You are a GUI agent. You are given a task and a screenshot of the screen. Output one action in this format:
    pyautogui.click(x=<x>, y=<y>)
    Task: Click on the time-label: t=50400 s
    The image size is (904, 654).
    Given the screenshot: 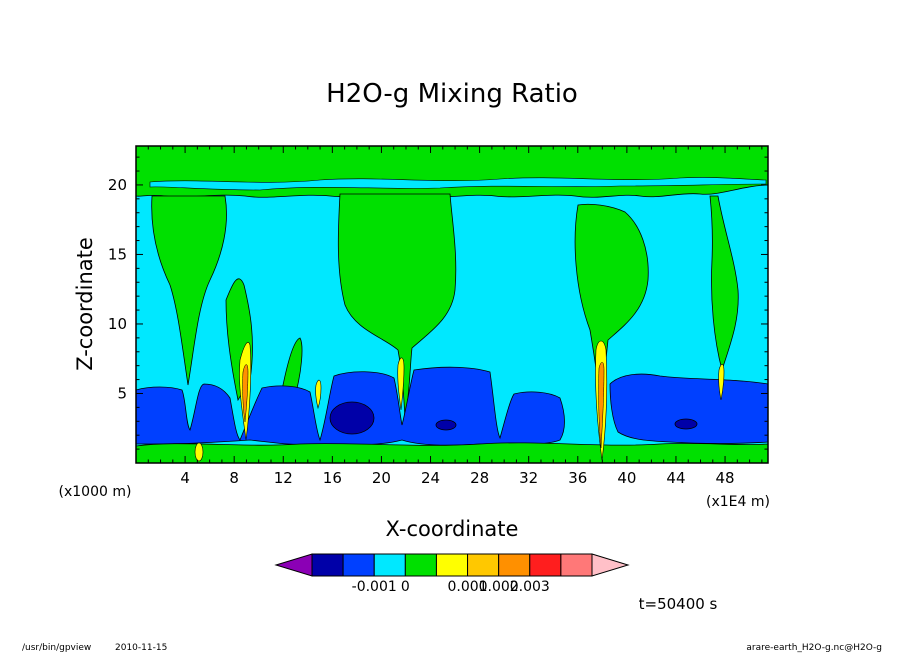 What is the action you would take?
    pyautogui.click(x=678, y=604)
    